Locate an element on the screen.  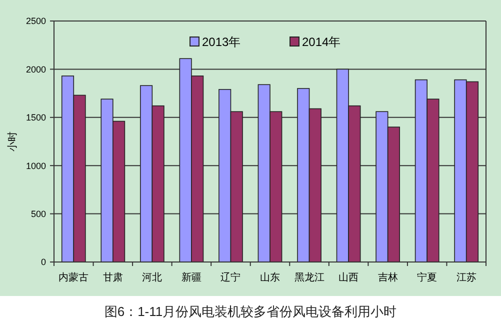
x-tick-label: 新疆 is located at coordinates (191, 278).